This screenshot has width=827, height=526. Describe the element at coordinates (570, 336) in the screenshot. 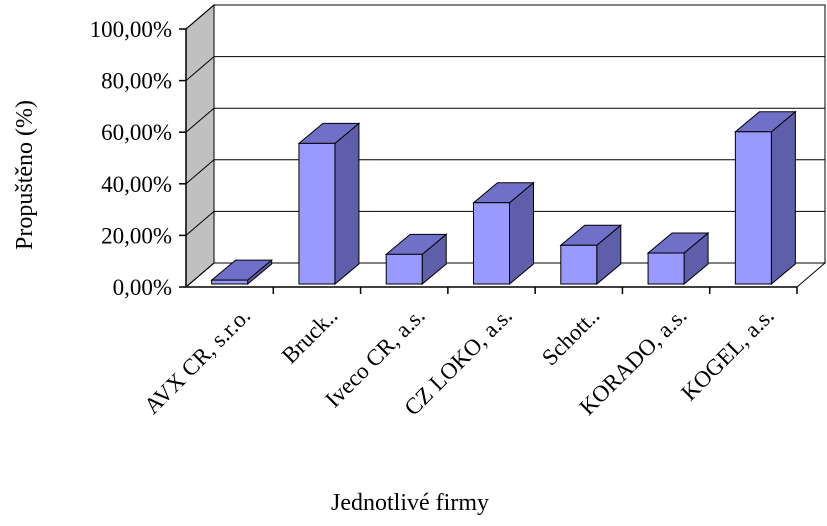

I see `x-tick-label: Schott..` at that location.